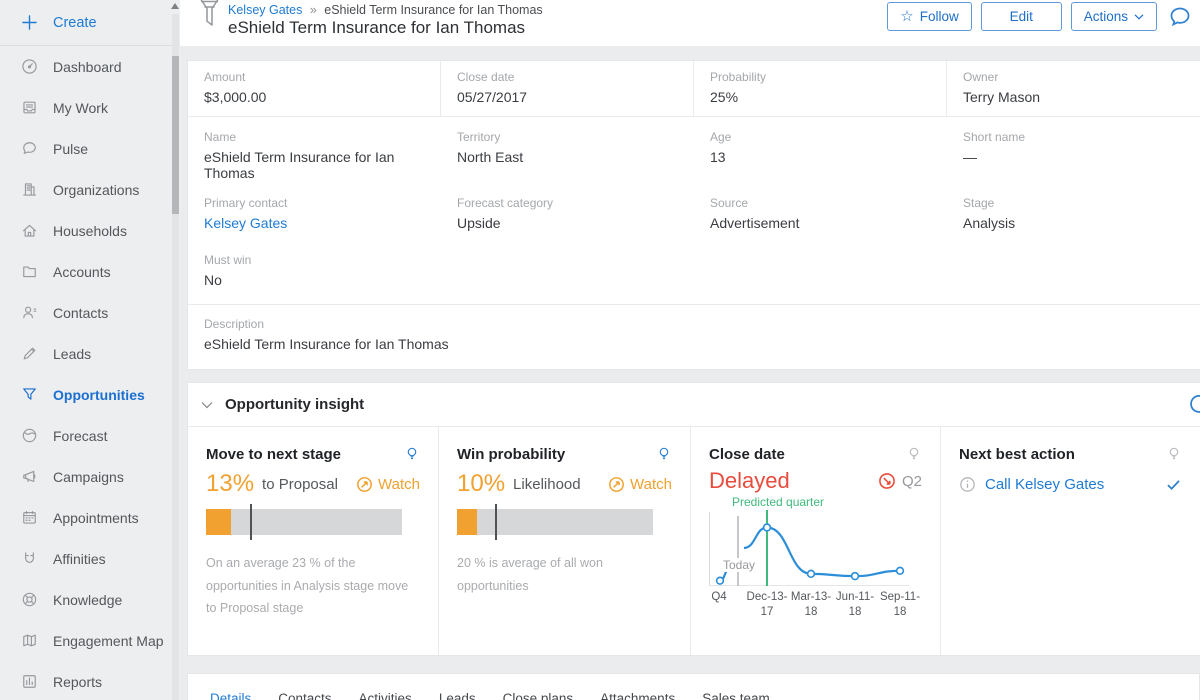 This screenshot has height=700, width=1200. I want to click on create-button: Create, so click(90, 23).